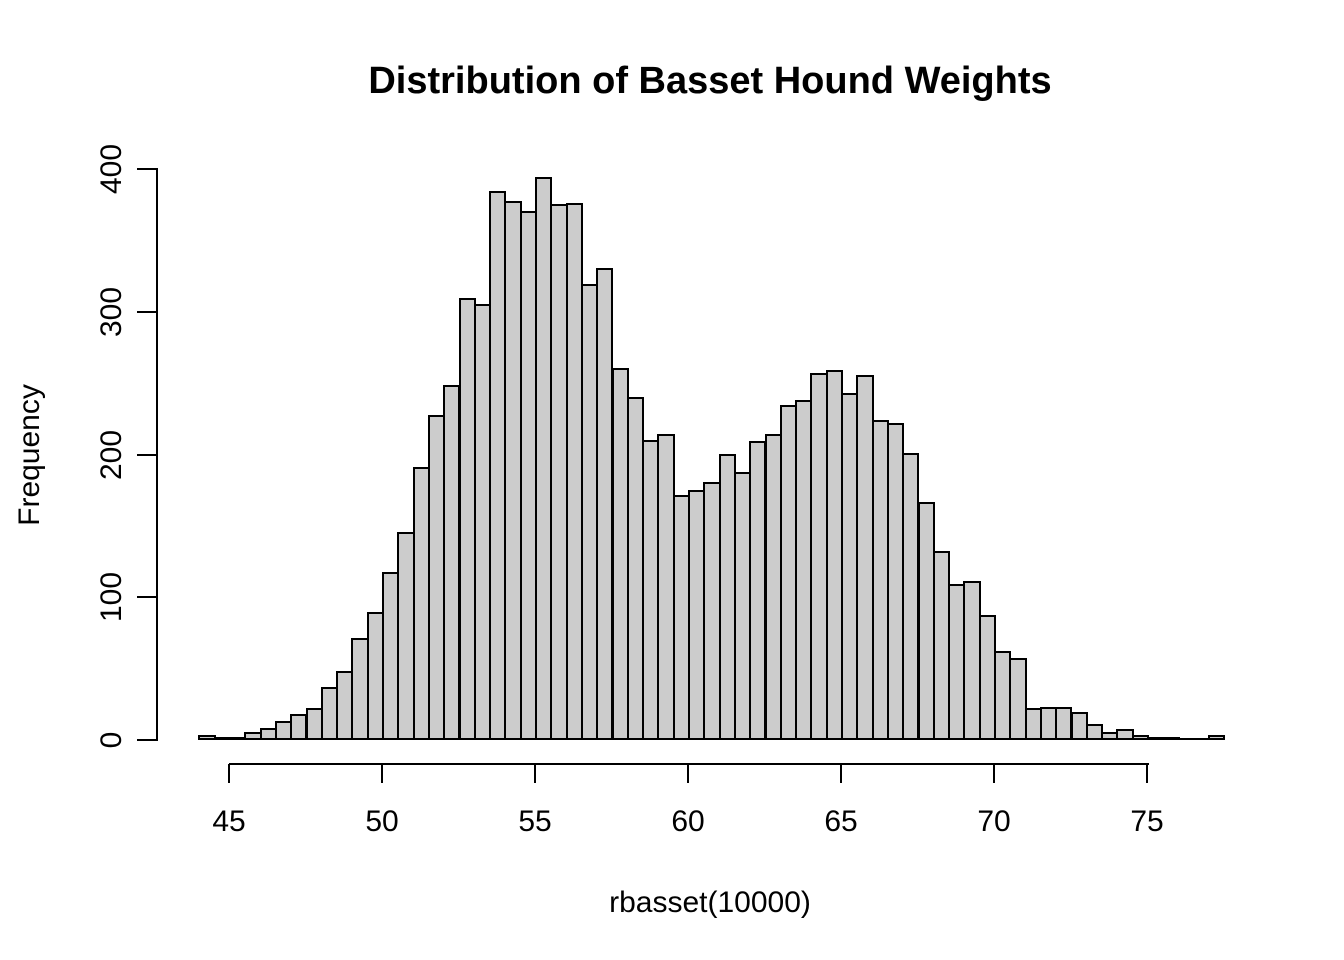 The height and width of the screenshot is (960, 1344). I want to click on y-tick-label: 300, so click(111, 311).